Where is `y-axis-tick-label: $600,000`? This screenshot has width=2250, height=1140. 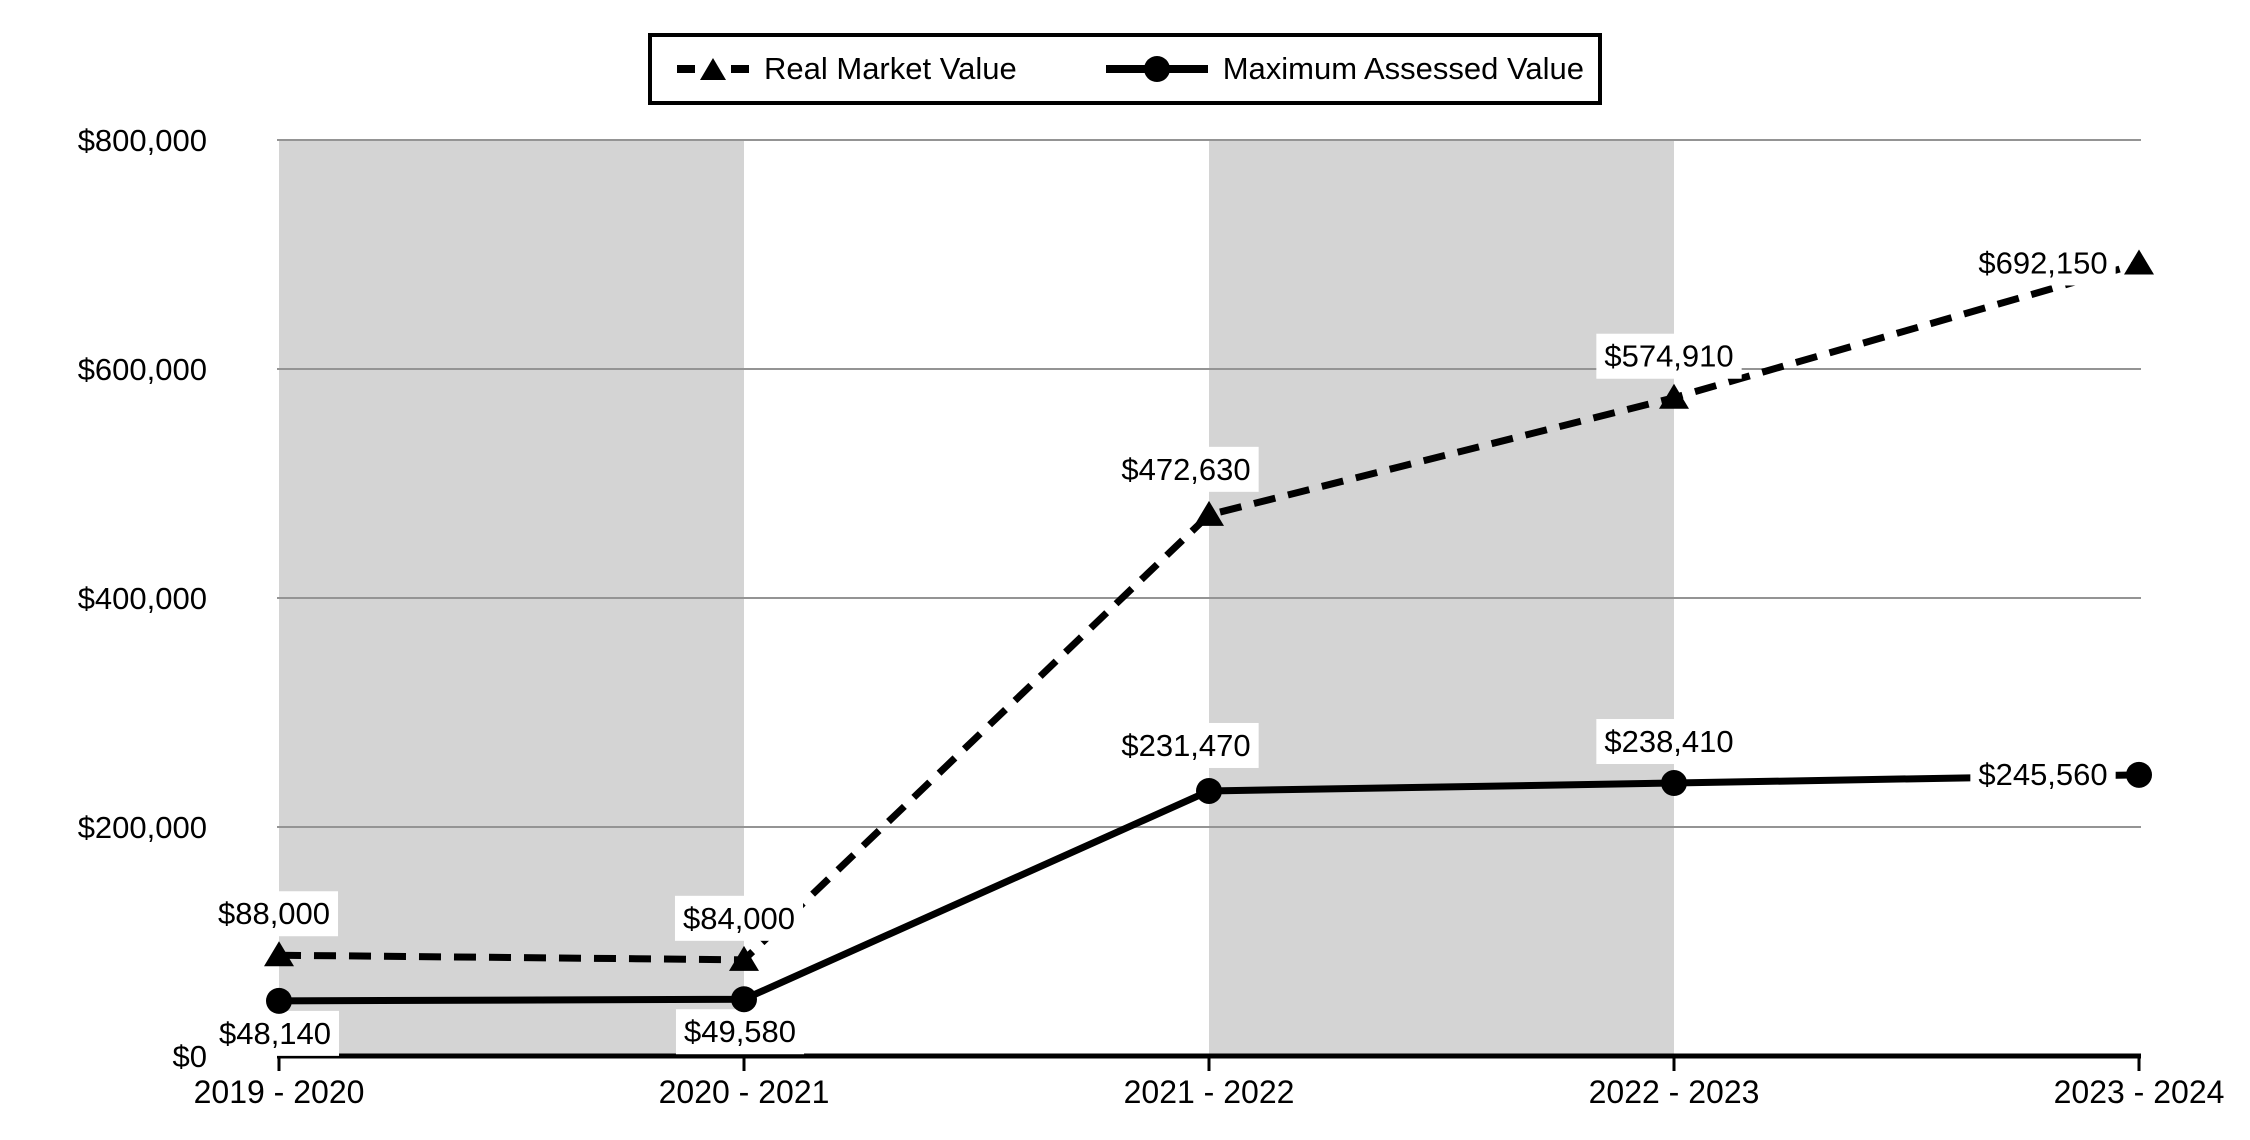 y-axis-tick-label: $600,000 is located at coordinates (142, 369).